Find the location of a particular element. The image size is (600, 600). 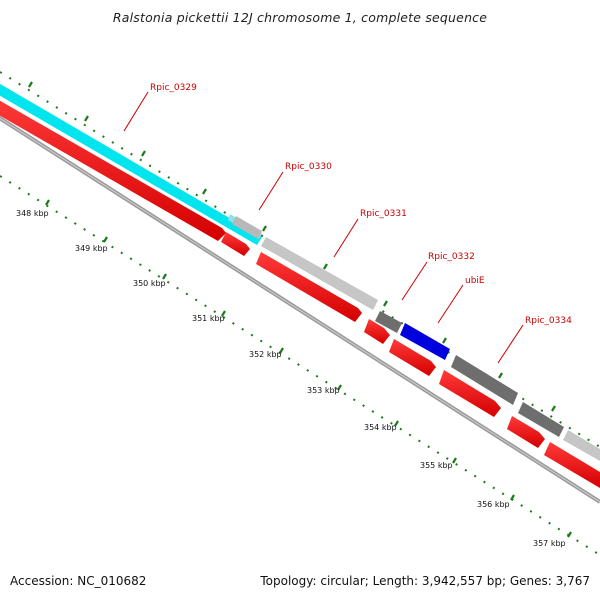

gene-label-rpic0334: Rpic_0334 is located at coordinates (548, 321).